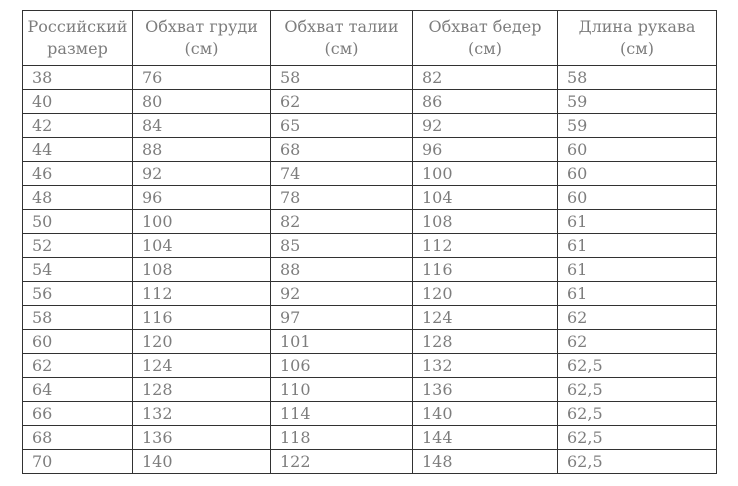 The width and height of the screenshot is (738, 486). I want to click on cell-hips: 96, so click(485, 149).